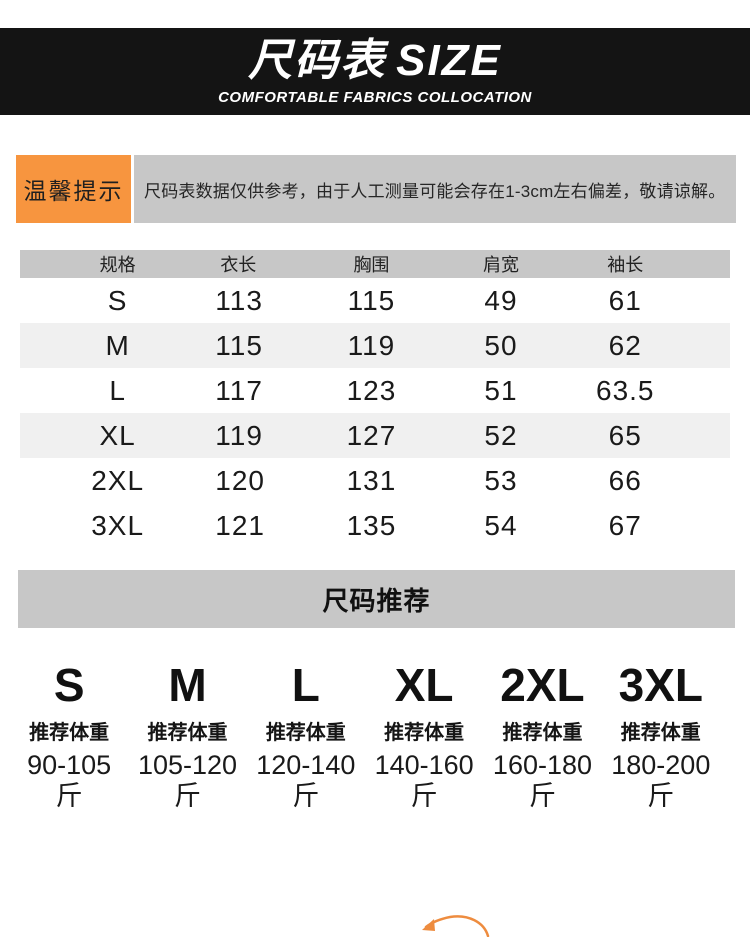 Image resolution: width=750 pixels, height=937 pixels. Describe the element at coordinates (239, 435) in the screenshot. I see `cell-length: 119` at that location.